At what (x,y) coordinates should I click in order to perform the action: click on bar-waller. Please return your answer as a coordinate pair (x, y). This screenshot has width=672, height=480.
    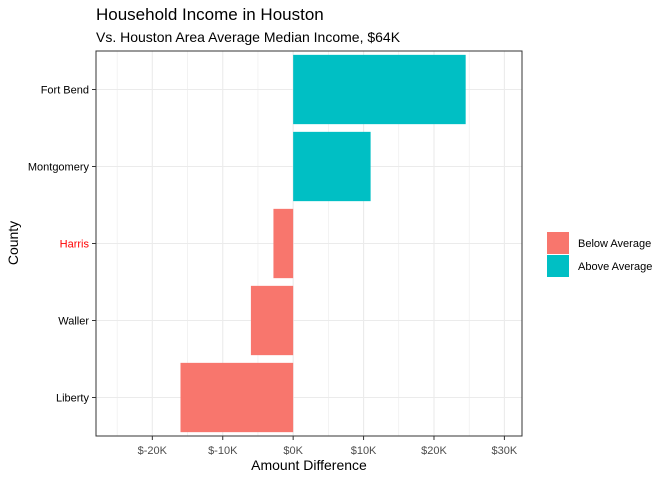
    Looking at the image, I should click on (272, 320).